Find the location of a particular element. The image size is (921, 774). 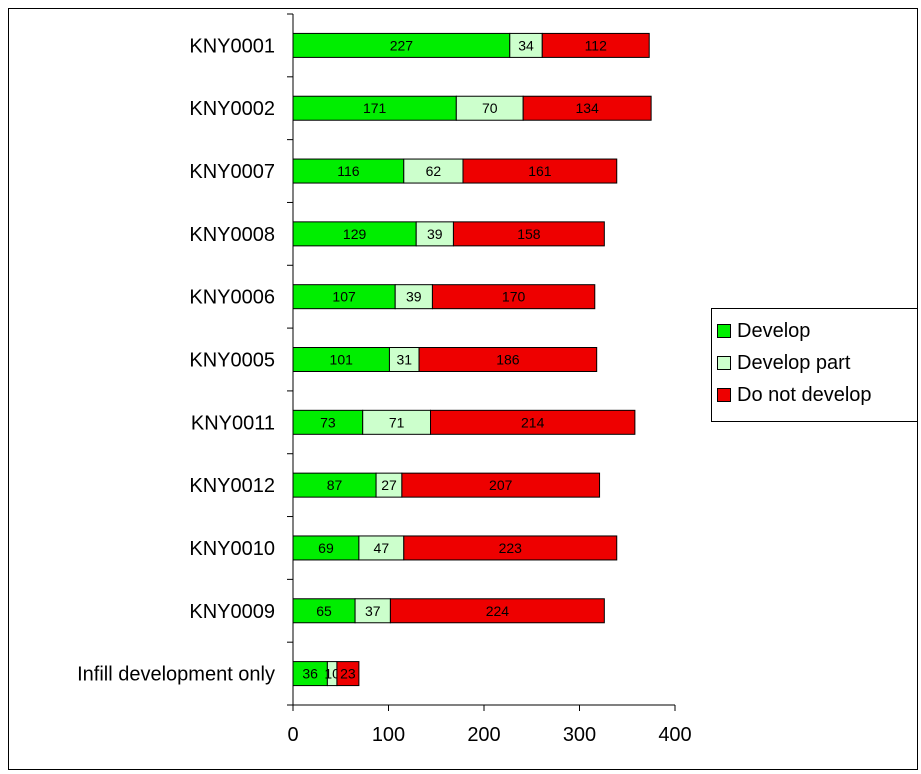

legend-swatch-develop-part is located at coordinates (724, 363).